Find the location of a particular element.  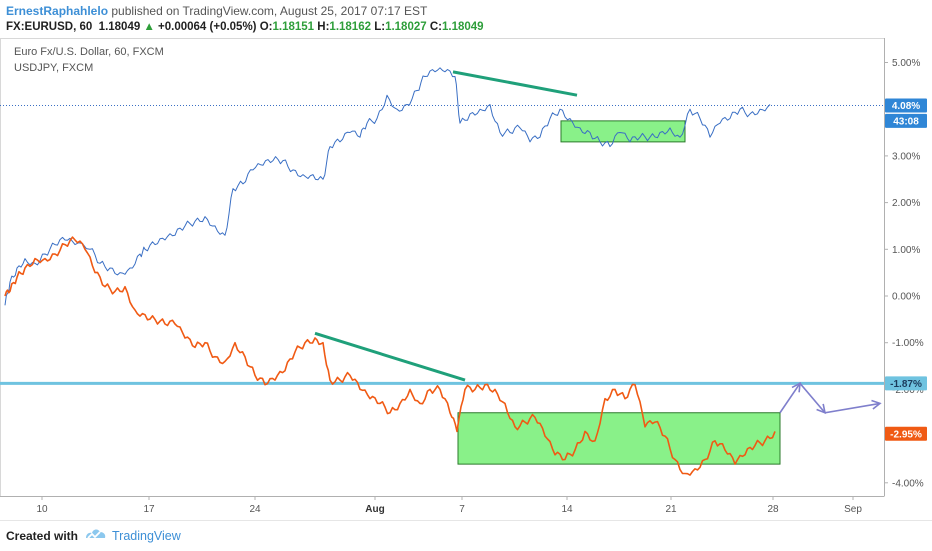

low-label: L: is located at coordinates (380, 27).